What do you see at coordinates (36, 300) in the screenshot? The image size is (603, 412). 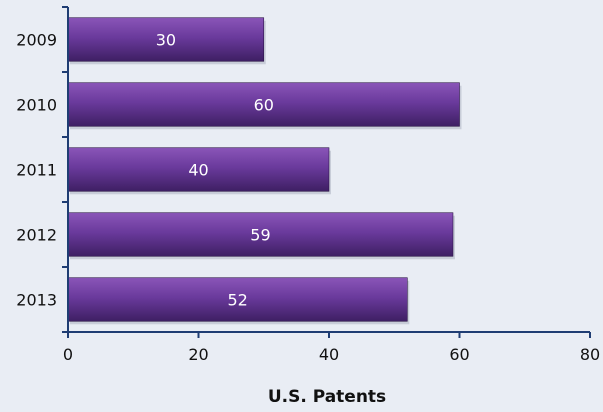 I see `y-tick-label-2013: 2013` at bounding box center [36, 300].